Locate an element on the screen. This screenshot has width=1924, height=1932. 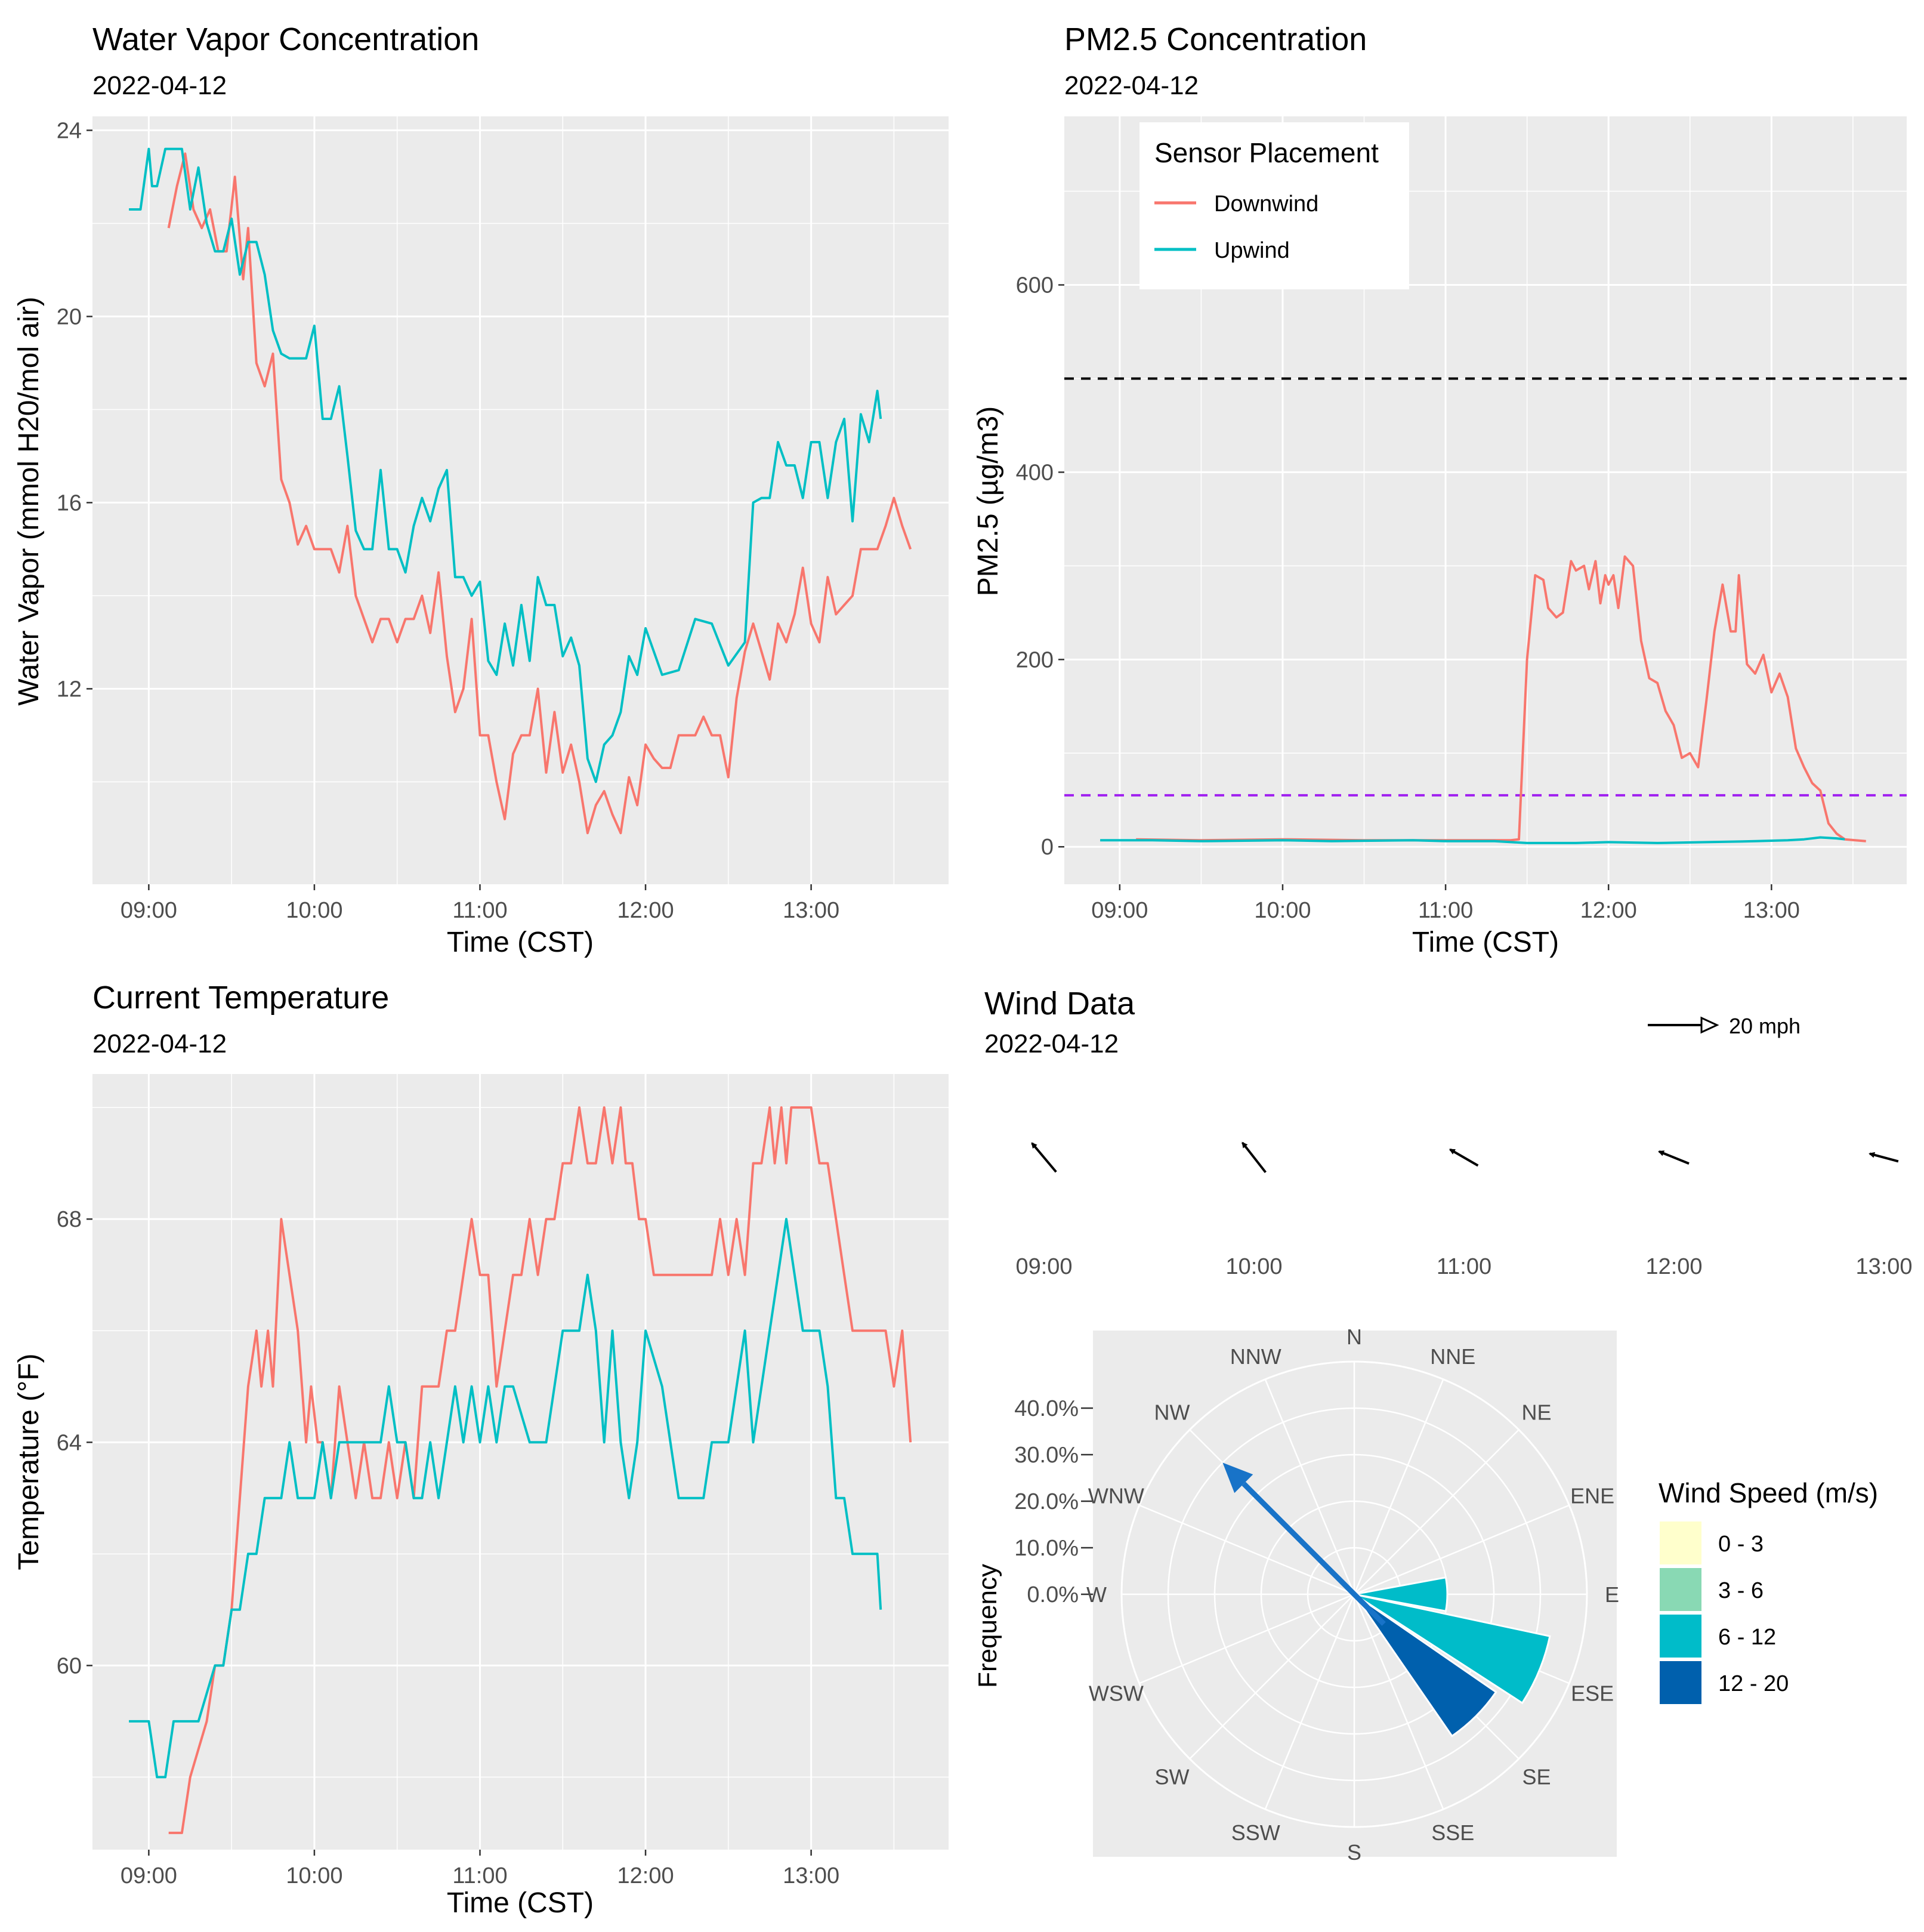
wind-arrows: 09:00 10:00 11:00 12:00 13:00 is located at coordinates (1464, 1210).